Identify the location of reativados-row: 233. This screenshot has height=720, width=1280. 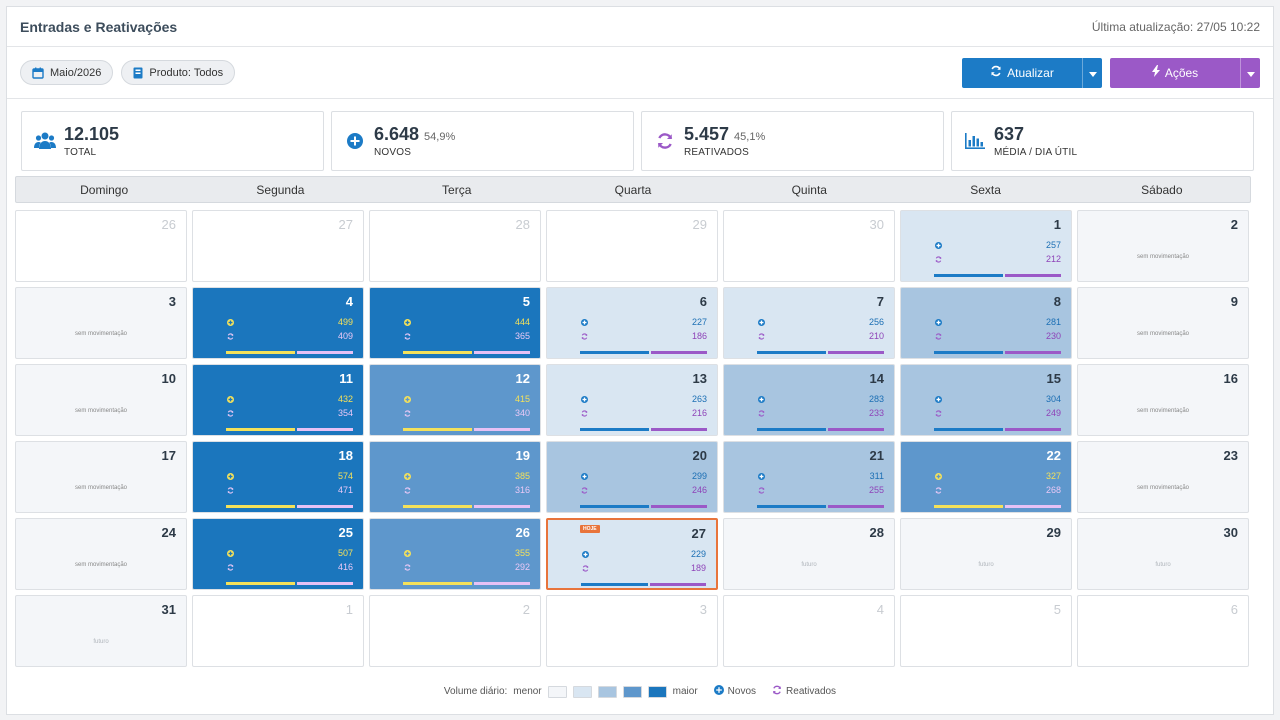
(820, 413).